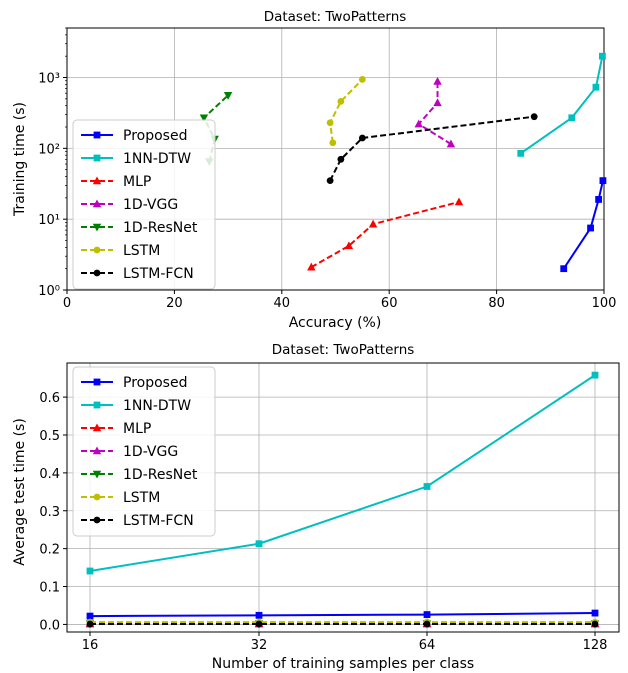  I want to click on chart1-legend-label-4: 1D-ResNet, so click(160, 228).